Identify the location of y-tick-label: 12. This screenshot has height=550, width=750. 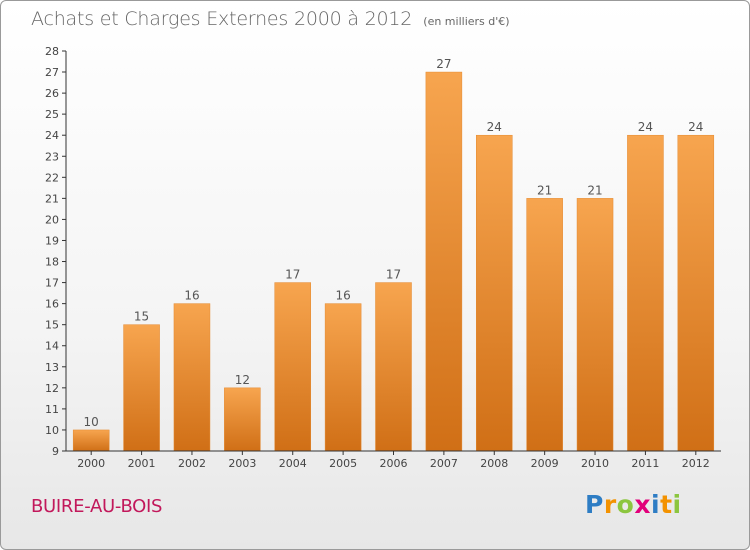
(52, 388).